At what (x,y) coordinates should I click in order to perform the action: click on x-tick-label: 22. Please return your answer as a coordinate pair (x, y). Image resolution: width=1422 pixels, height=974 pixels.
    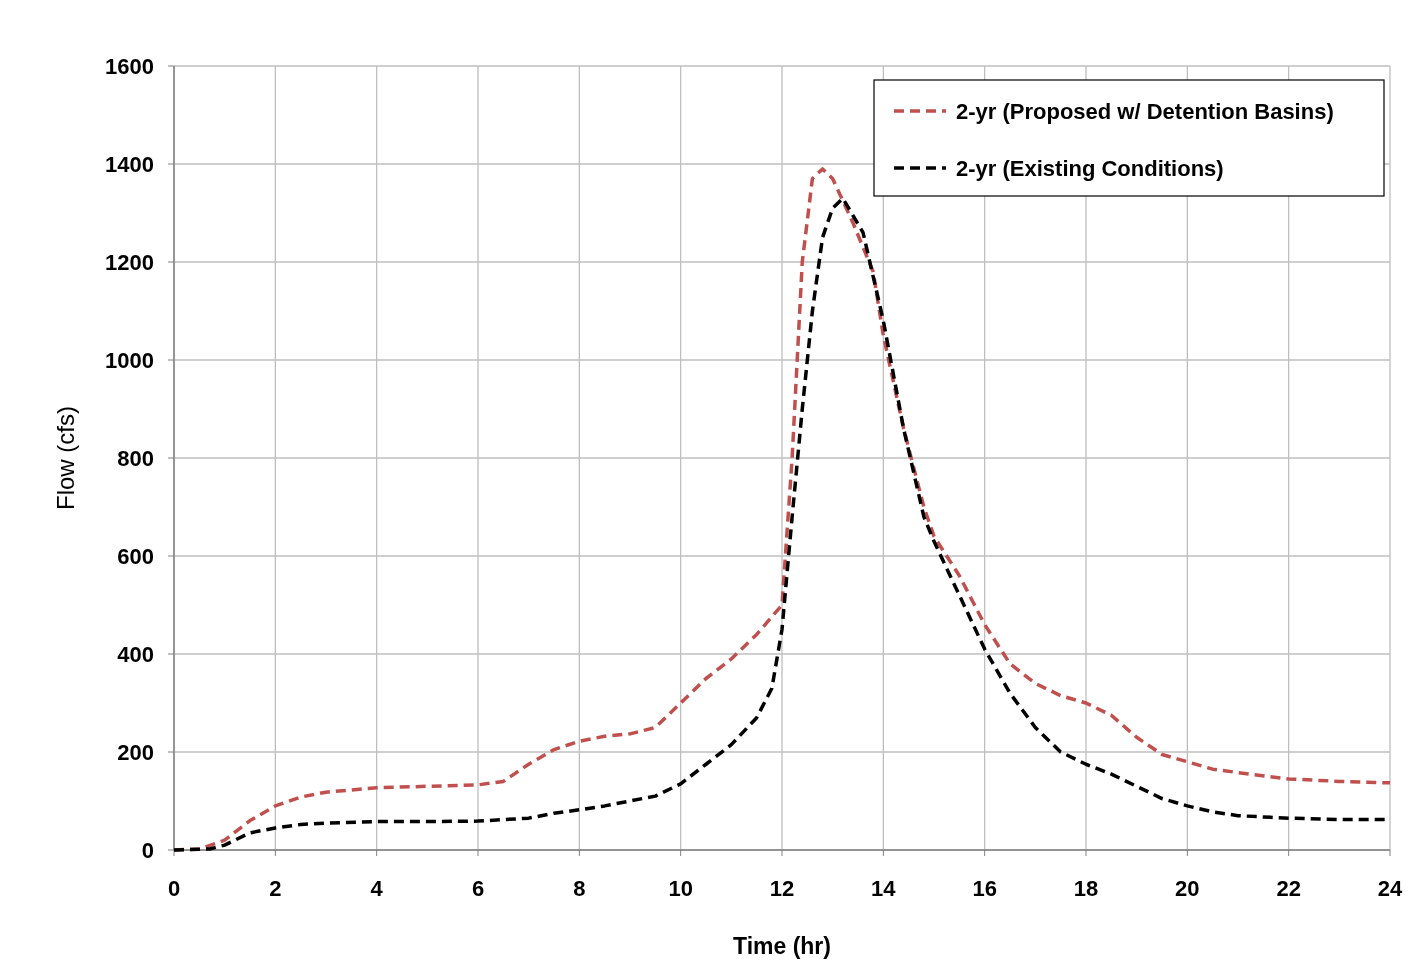
    Looking at the image, I should click on (1288, 888).